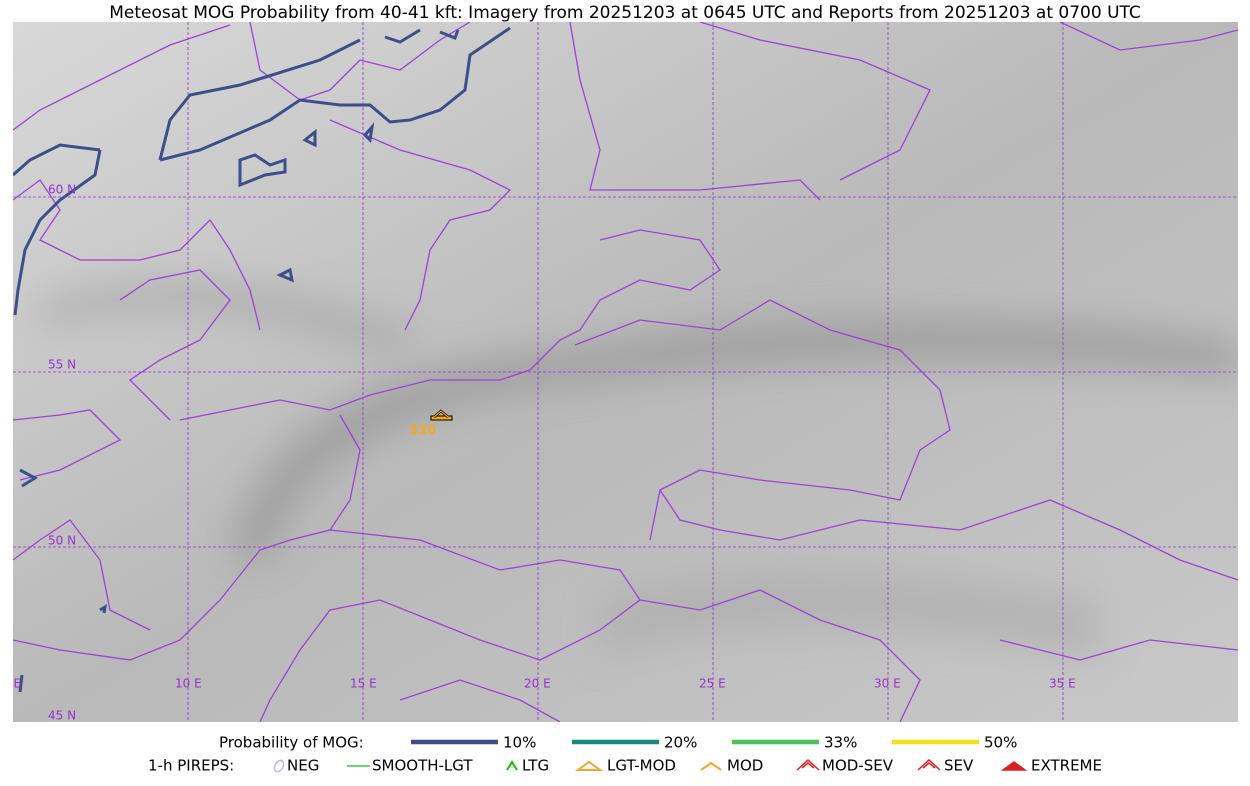  I want to click on legend-label: 33%, so click(840, 743).